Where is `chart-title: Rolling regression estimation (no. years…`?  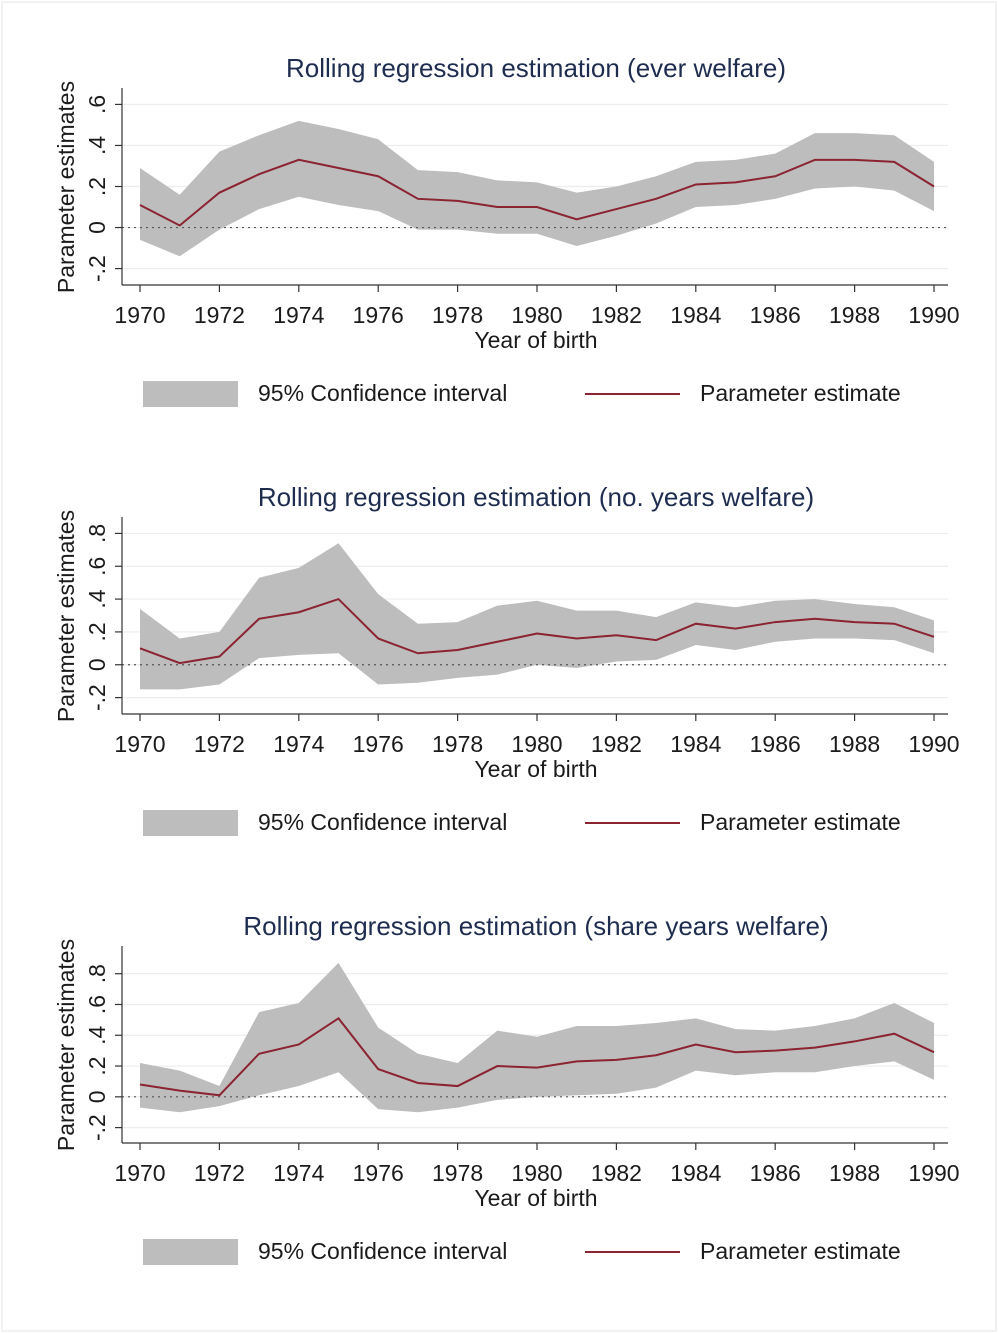 chart-title: Rolling regression estimation (no. years… is located at coordinates (536, 497).